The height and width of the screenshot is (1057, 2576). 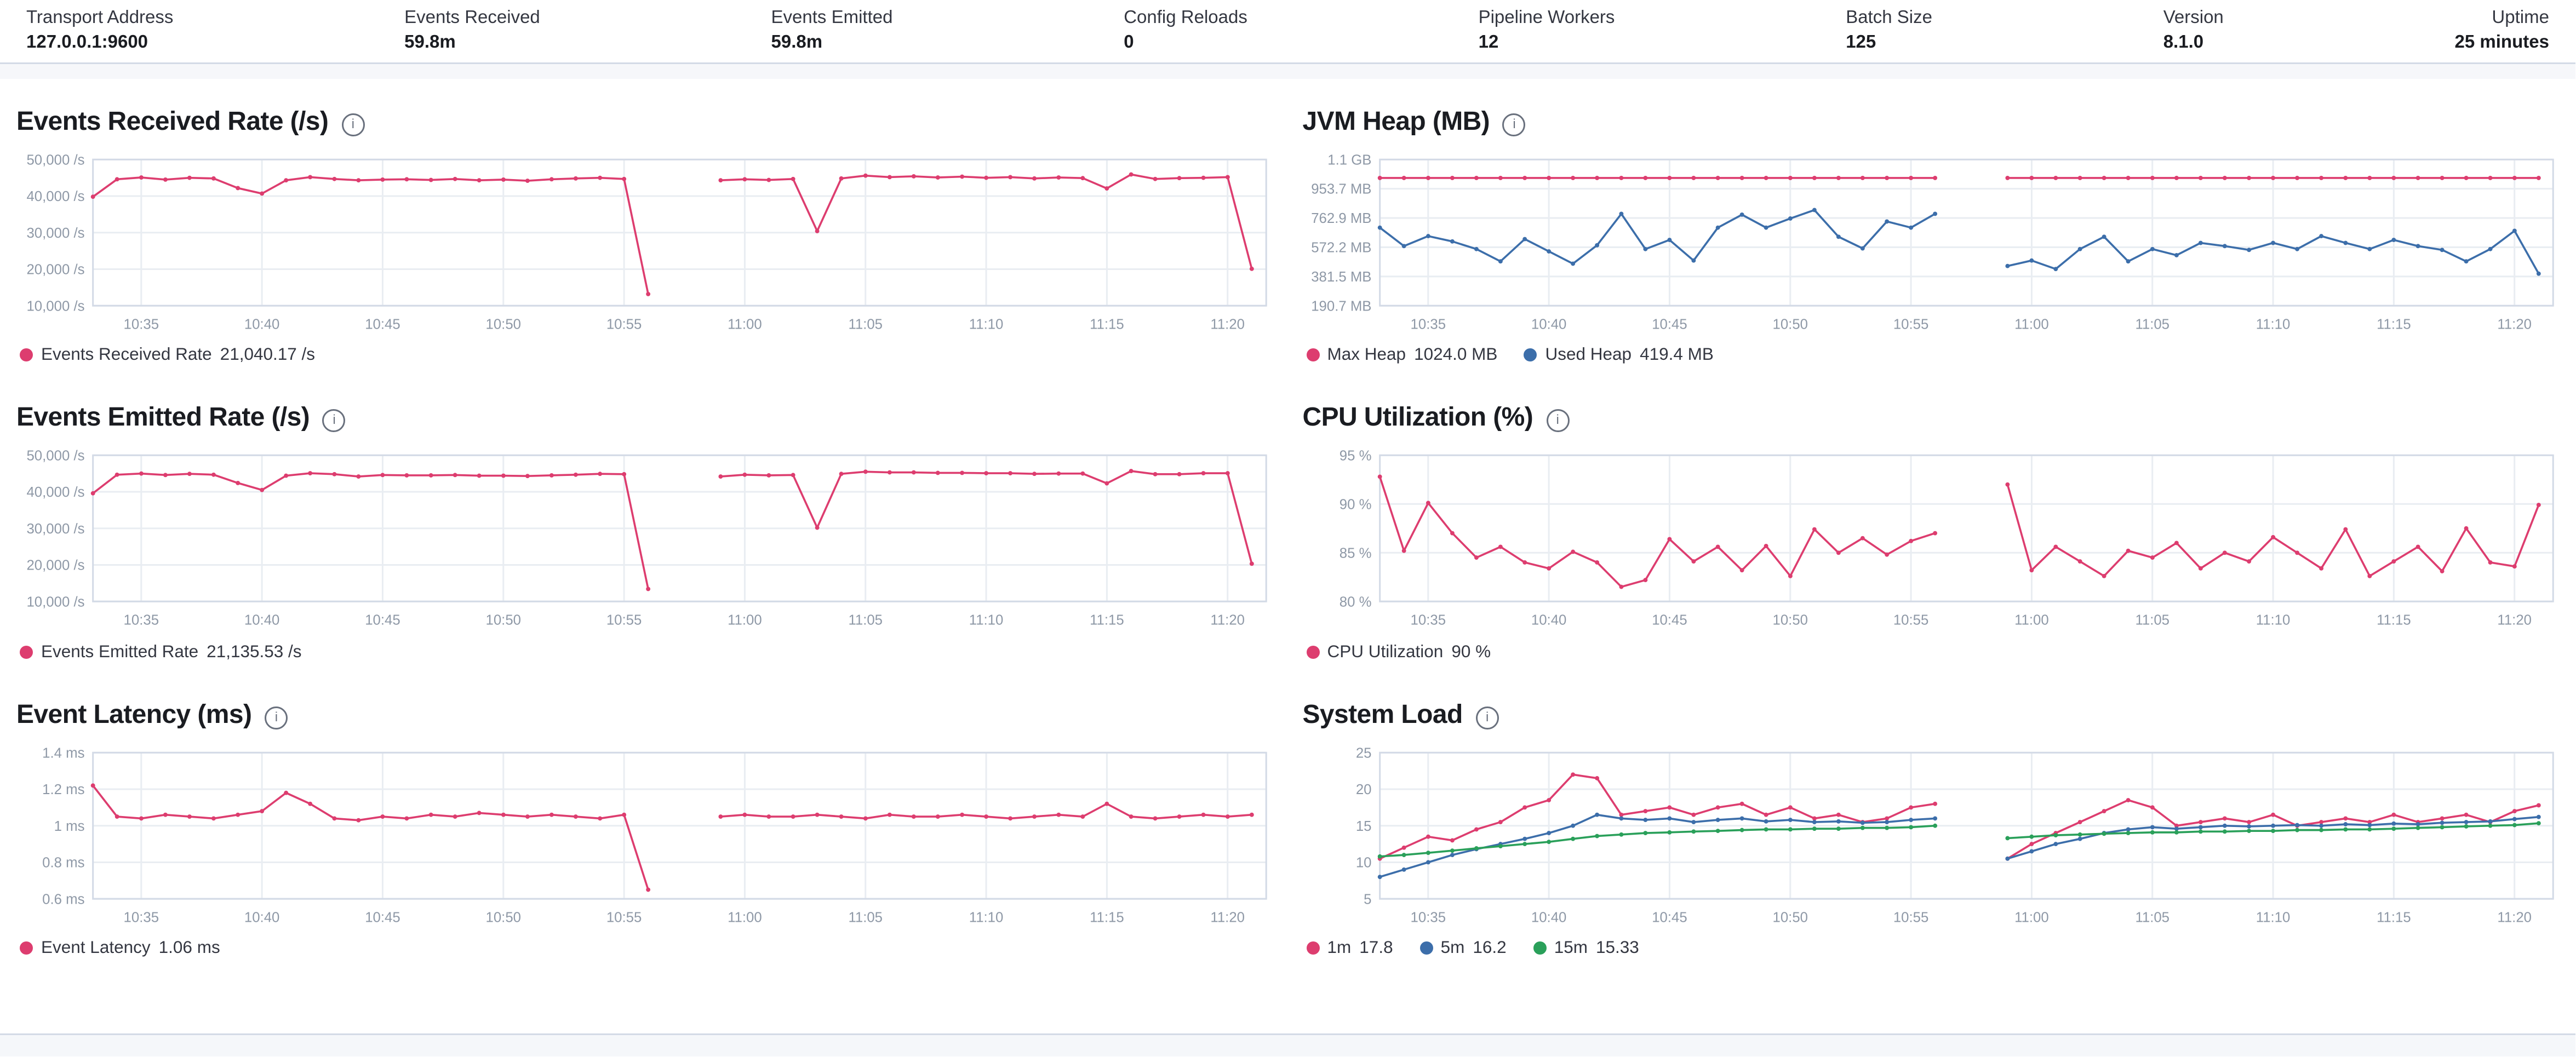 What do you see at coordinates (55, 603) in the screenshot?
I see `y-axis-tick-label: 10,000 /s` at bounding box center [55, 603].